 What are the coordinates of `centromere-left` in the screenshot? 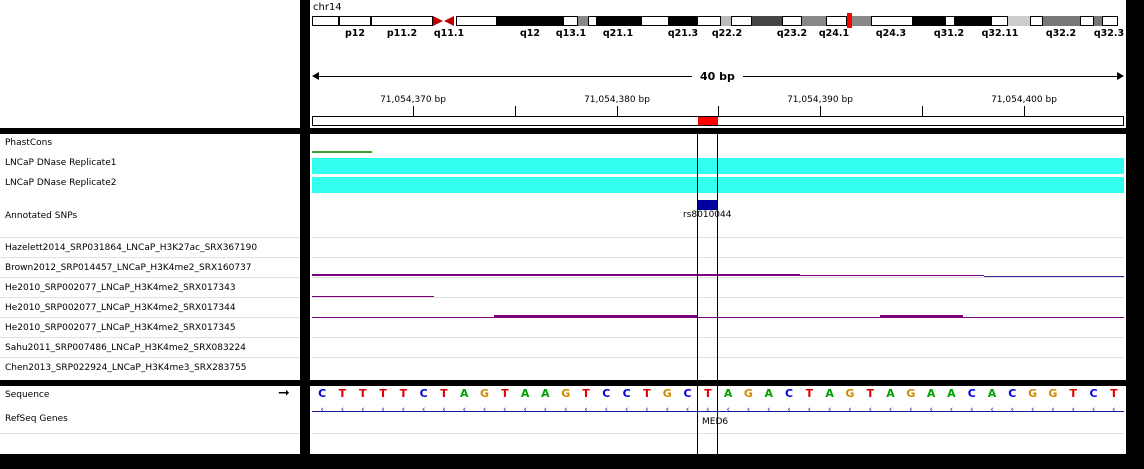 It's located at (438, 21).